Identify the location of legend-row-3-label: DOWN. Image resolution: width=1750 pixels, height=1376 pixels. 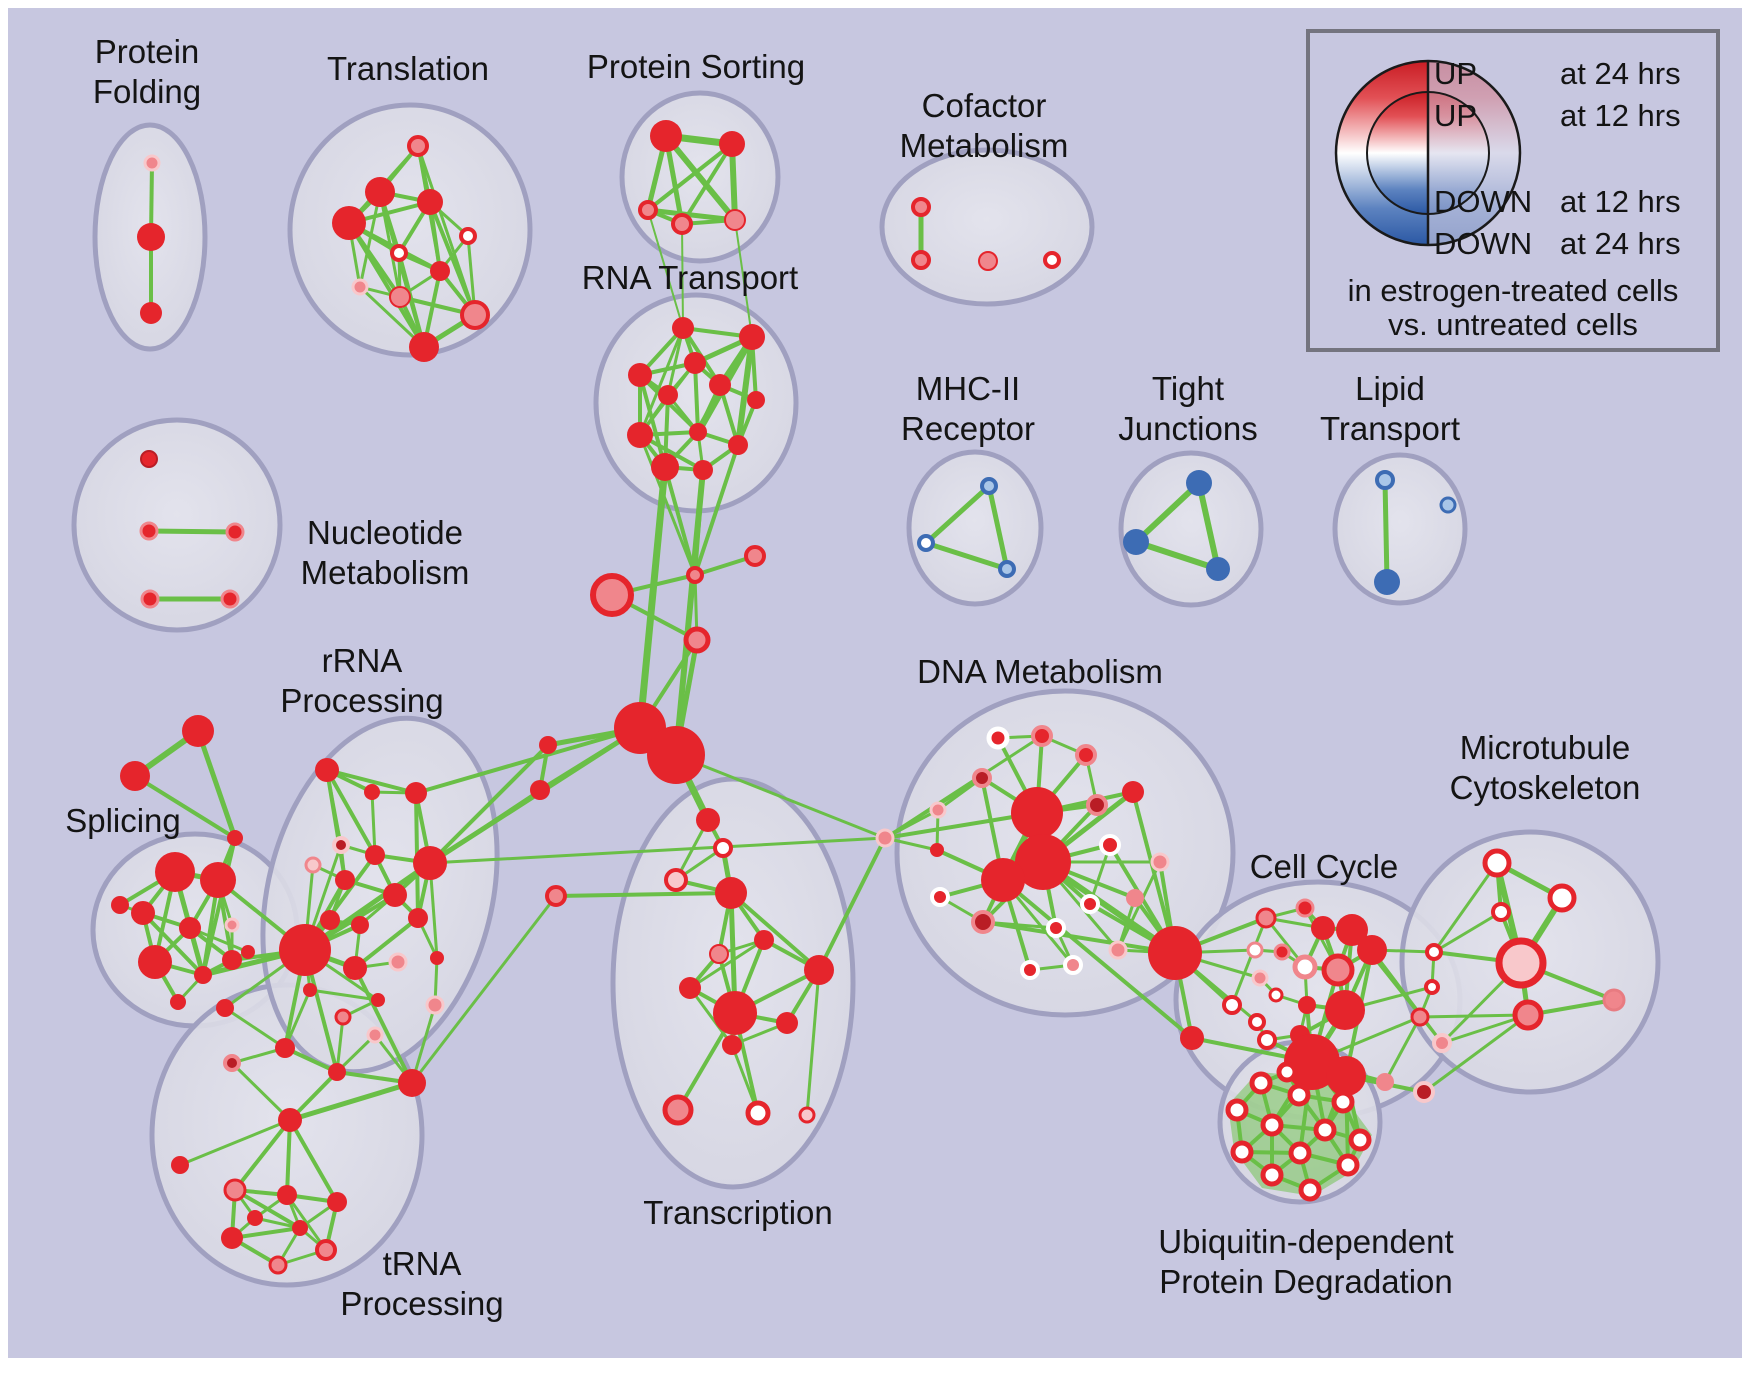
(1483, 243).